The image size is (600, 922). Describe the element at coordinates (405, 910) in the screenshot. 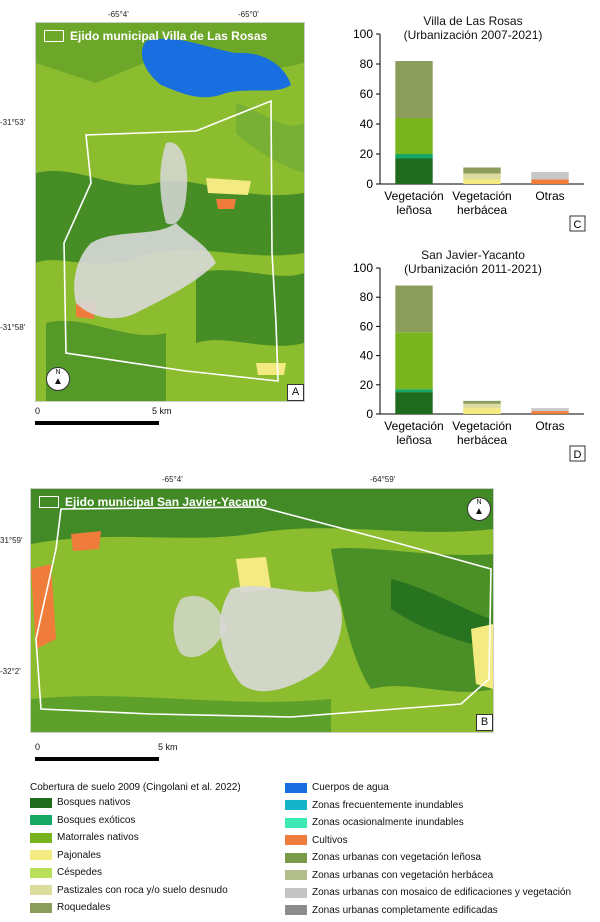

I see `legend-label: Zonas urbanas completamente edificadas` at that location.